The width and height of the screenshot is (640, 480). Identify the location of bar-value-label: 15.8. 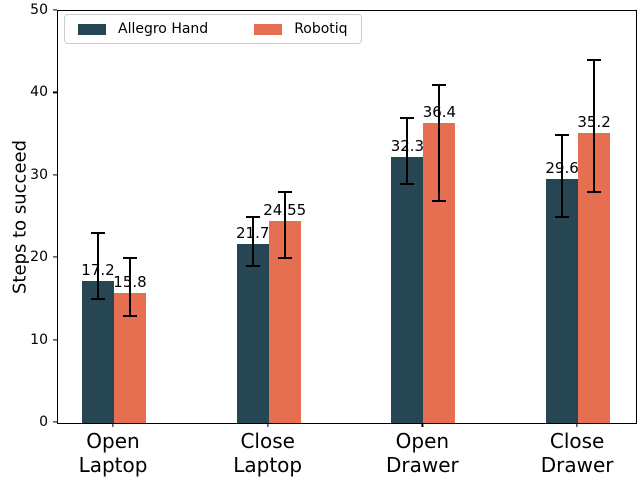
(130, 281).